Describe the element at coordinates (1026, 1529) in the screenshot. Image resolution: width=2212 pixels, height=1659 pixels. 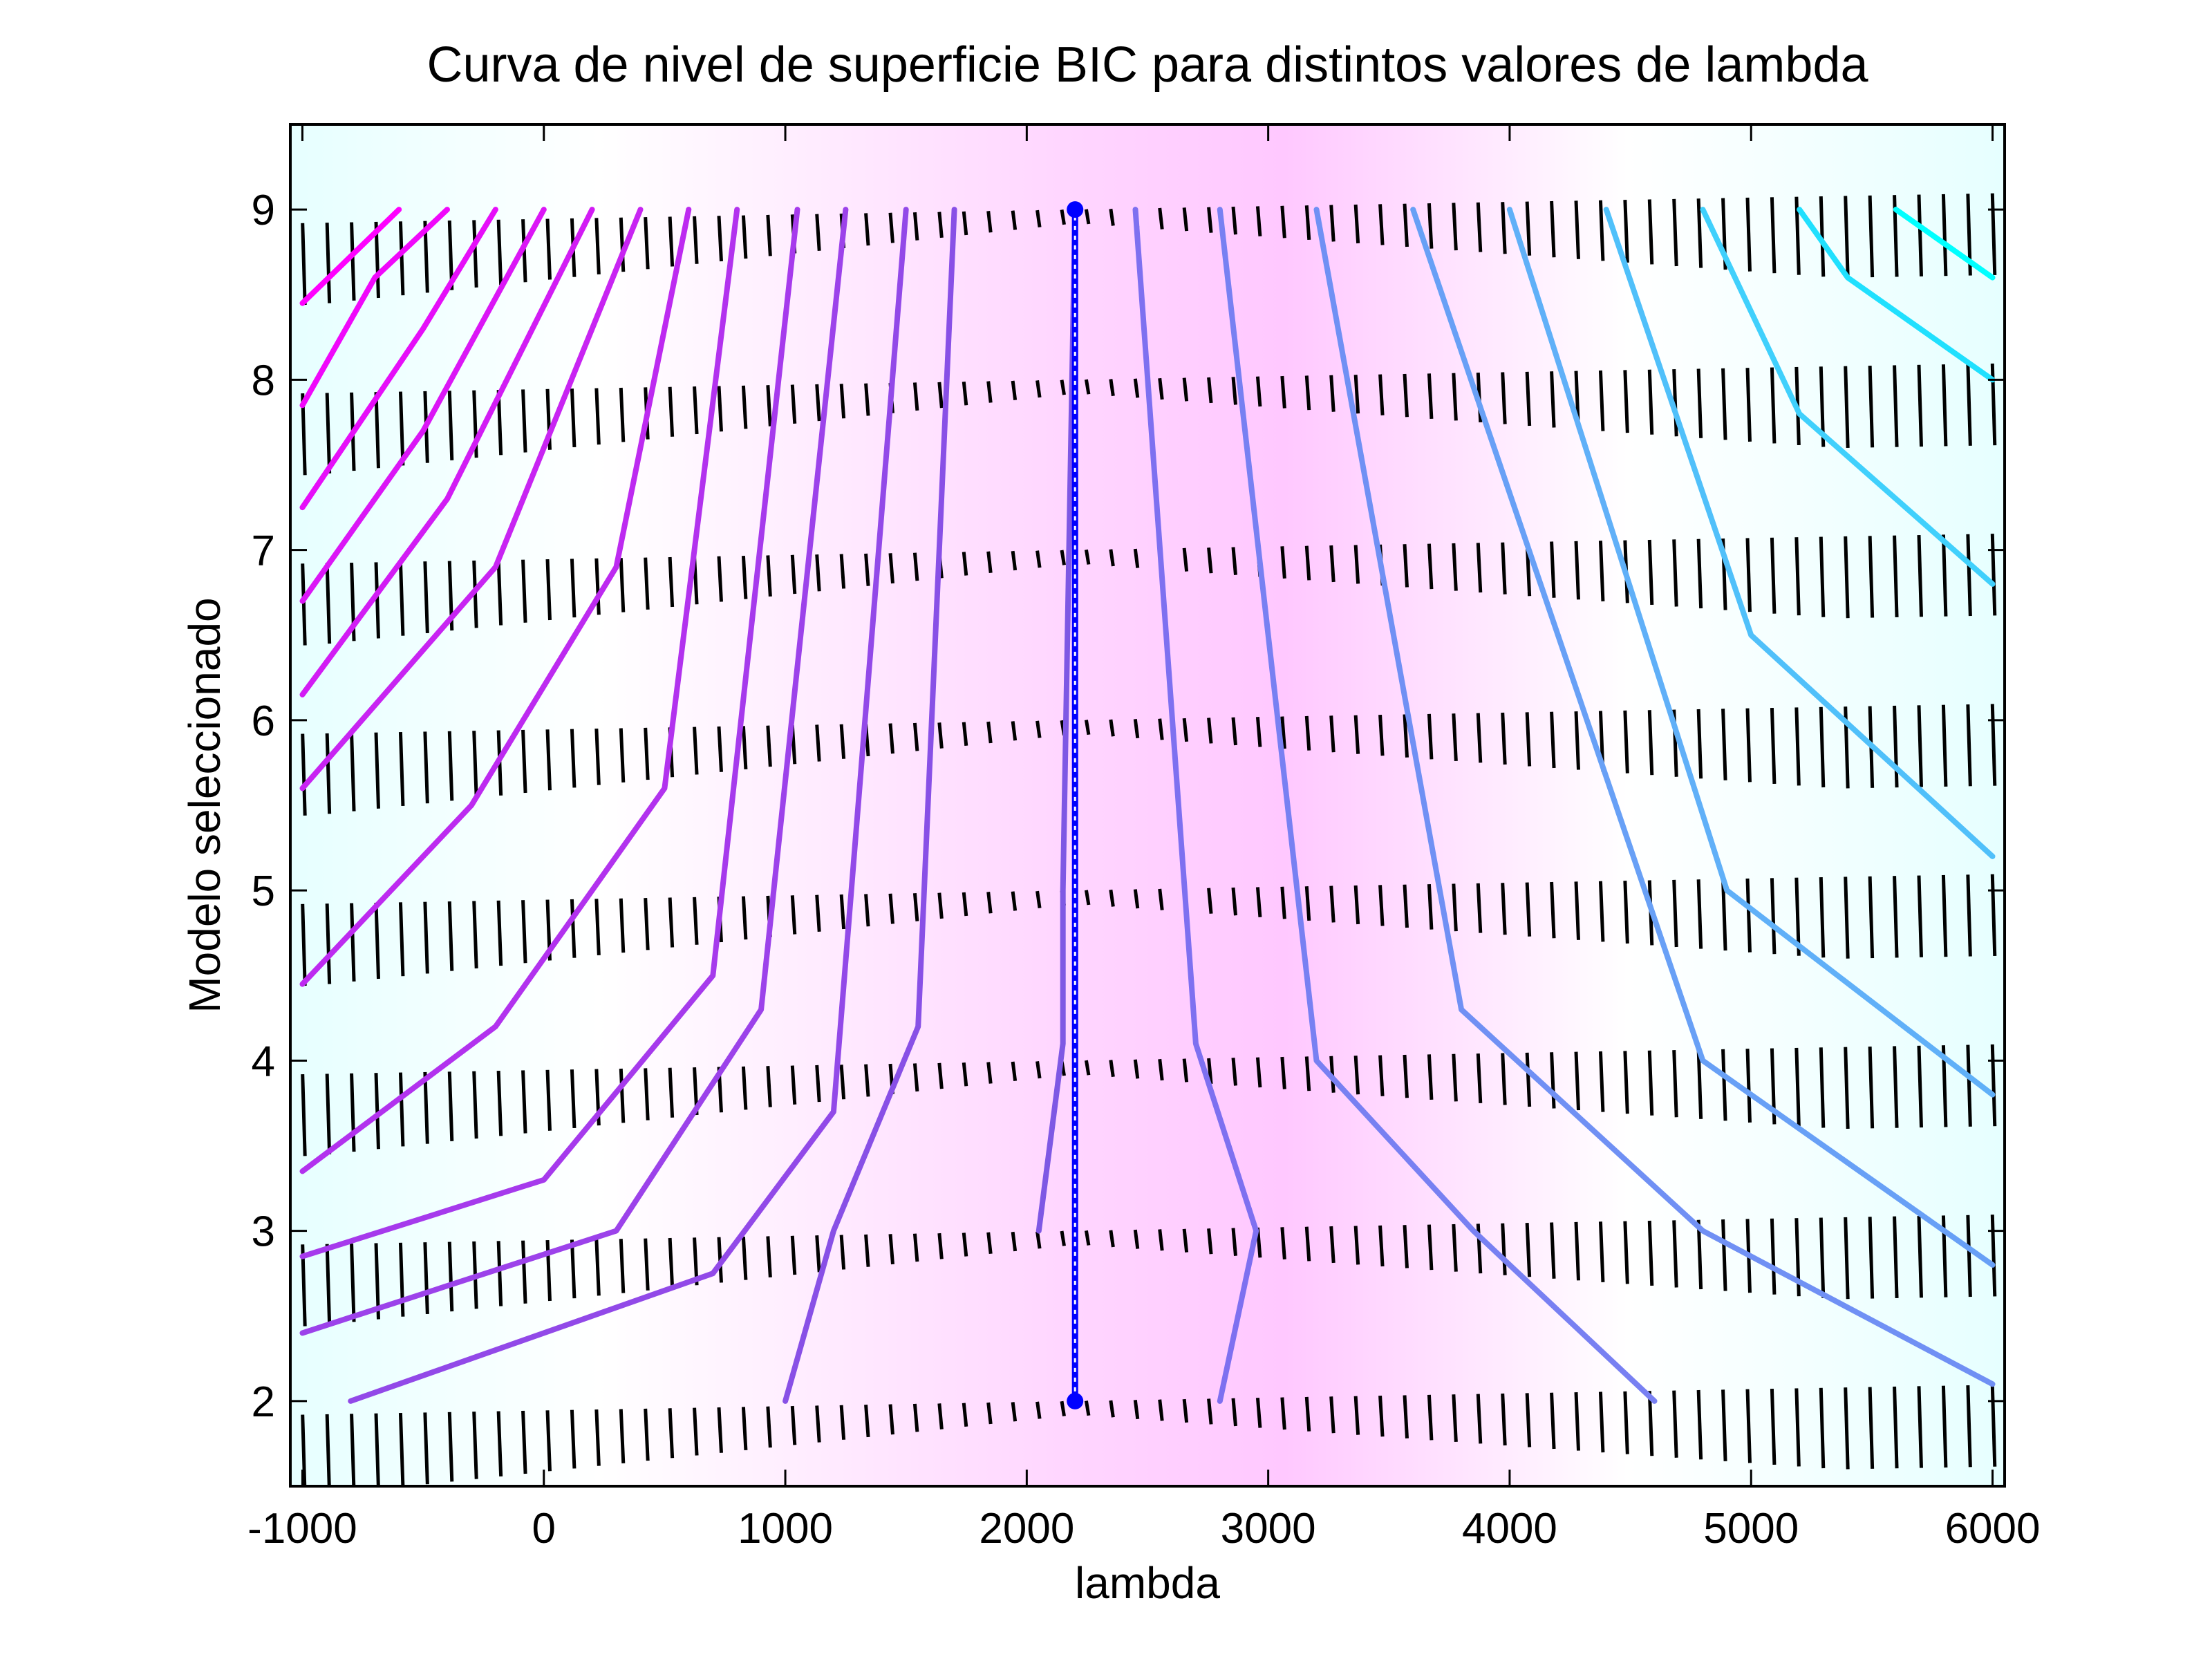
I see `x-tick-label: 2000` at that location.